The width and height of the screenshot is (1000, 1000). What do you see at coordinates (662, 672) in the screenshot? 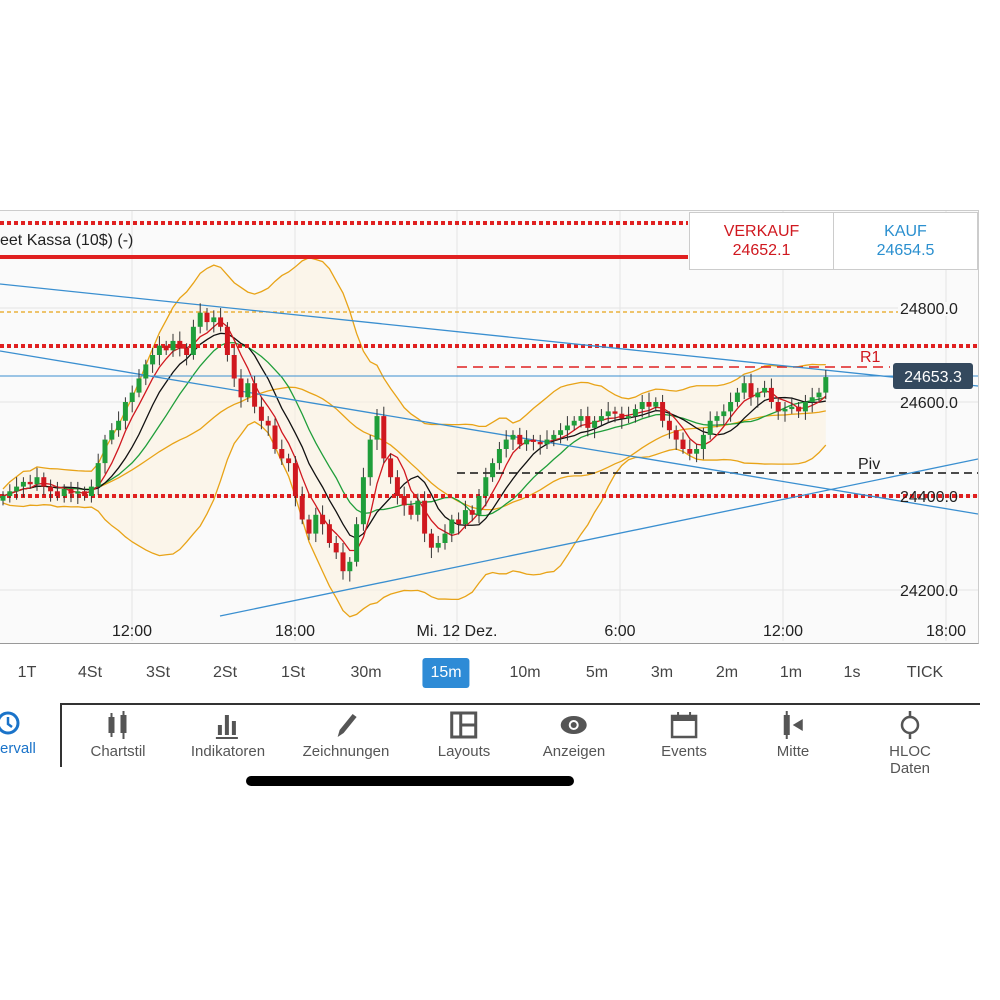
I see `interval-3m: 3m` at bounding box center [662, 672].